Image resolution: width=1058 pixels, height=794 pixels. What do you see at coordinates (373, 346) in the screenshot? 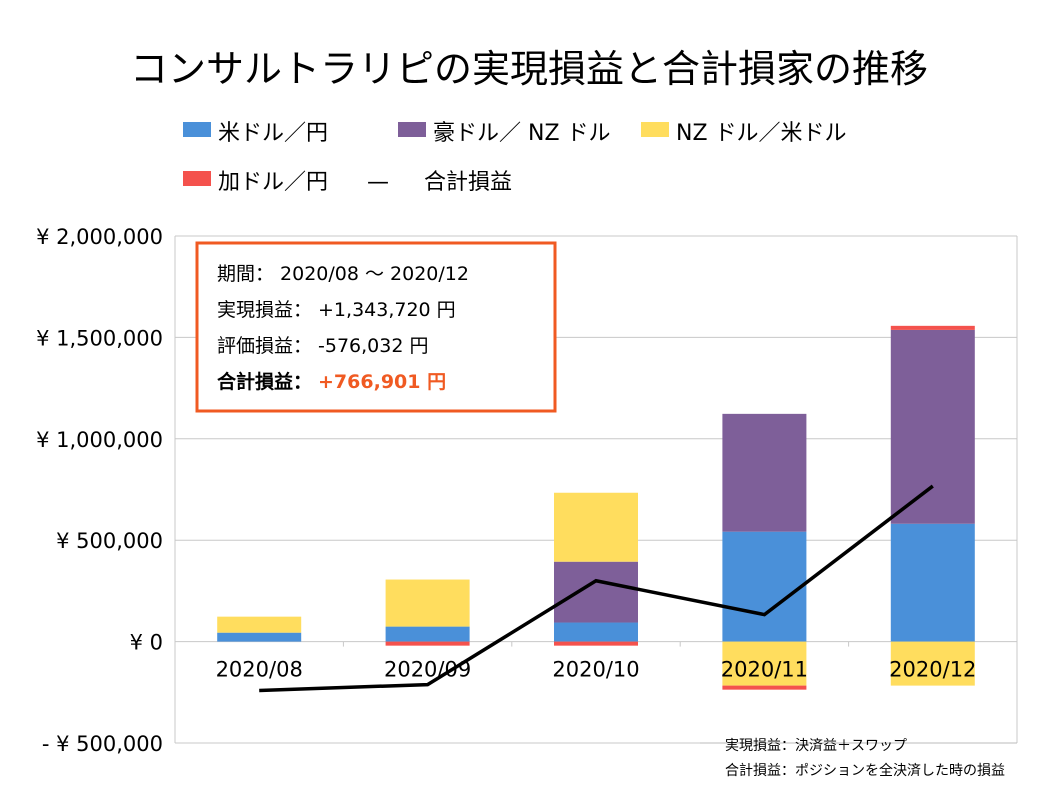
I see `unrealized-value: -576,032 円` at bounding box center [373, 346].